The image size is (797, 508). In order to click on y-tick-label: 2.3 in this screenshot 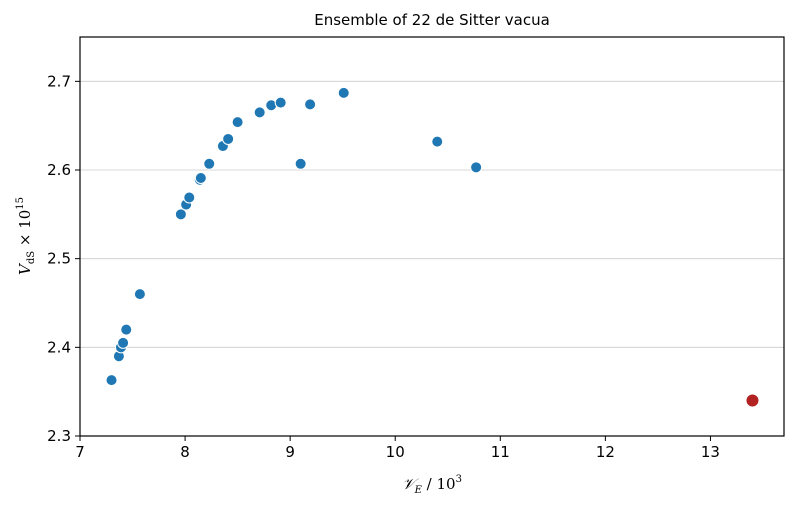, I will do `click(59, 436)`.